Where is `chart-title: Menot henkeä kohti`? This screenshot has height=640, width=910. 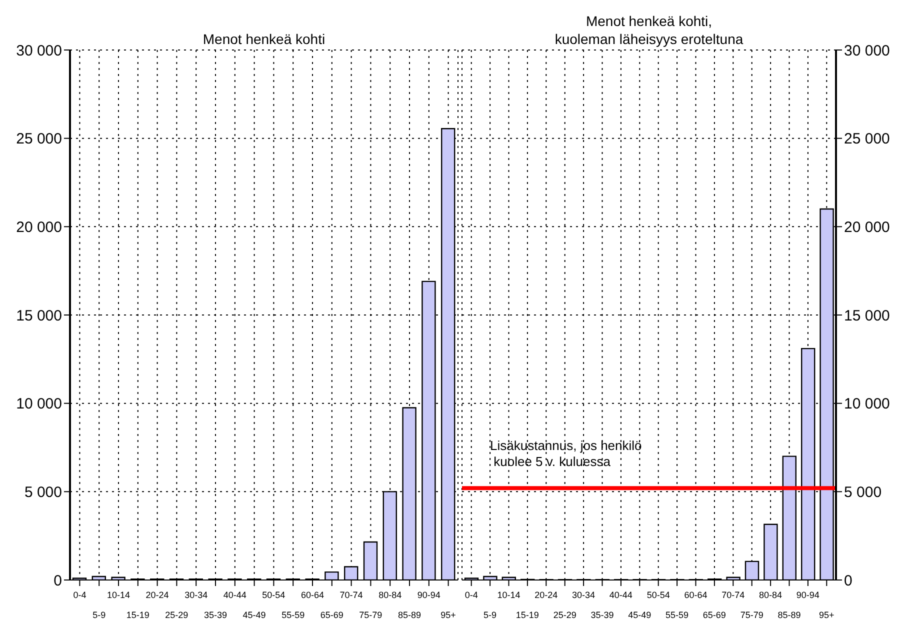
chart-title: Menot henkeä kohti is located at coordinates (264, 39).